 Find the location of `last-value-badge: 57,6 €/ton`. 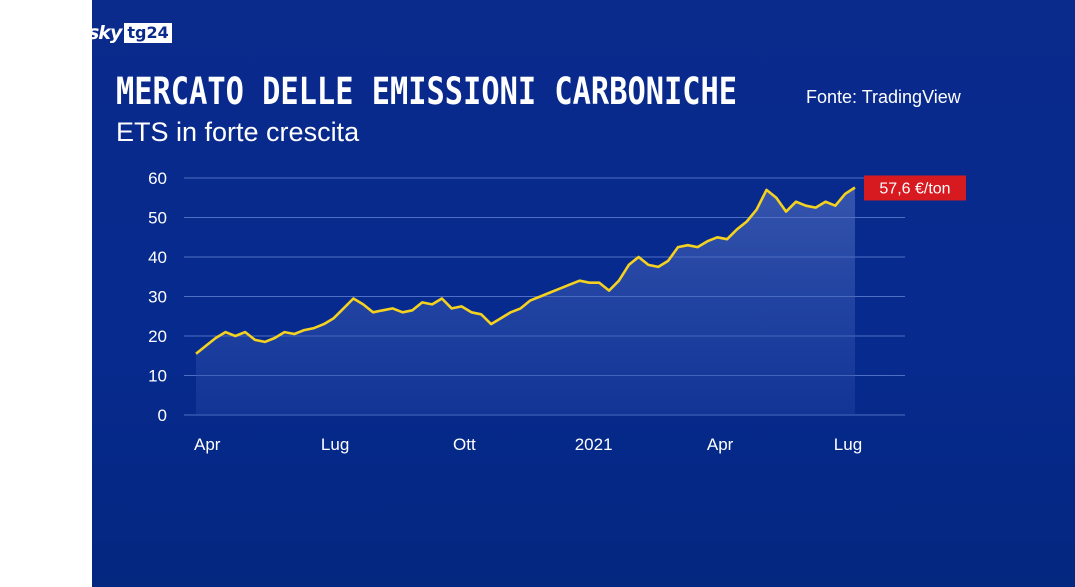

last-value-badge: 57,6 €/ton is located at coordinates (915, 188).